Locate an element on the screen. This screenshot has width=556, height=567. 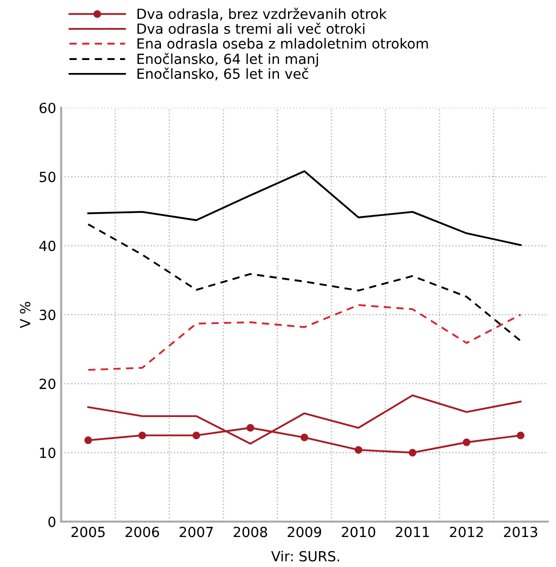
legend-label: Dva odrasla, brez vzdrževanih otrok is located at coordinates (262, 14).